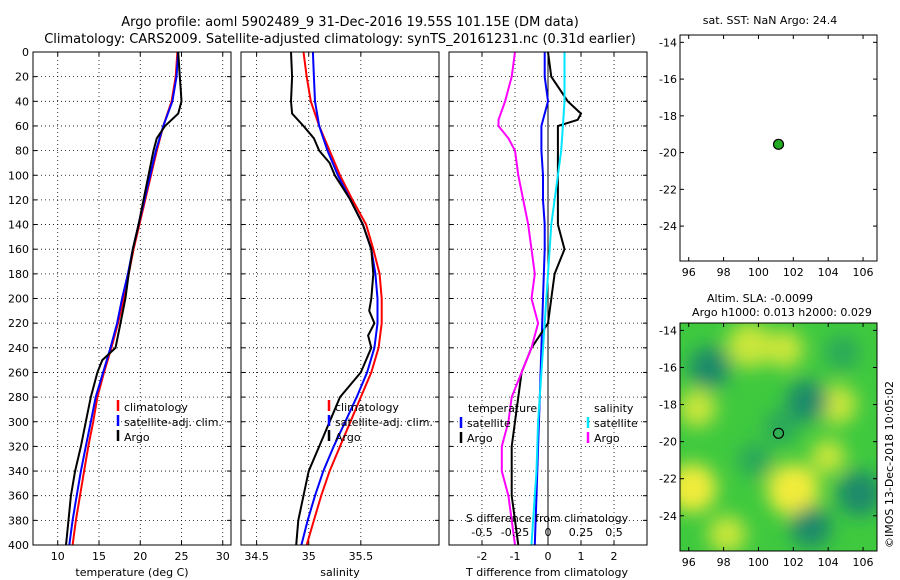 The height and width of the screenshot is (580, 900). What do you see at coordinates (546, 572) in the screenshot?
I see `t-difference-axis-label: T difference from climatology` at bounding box center [546, 572].